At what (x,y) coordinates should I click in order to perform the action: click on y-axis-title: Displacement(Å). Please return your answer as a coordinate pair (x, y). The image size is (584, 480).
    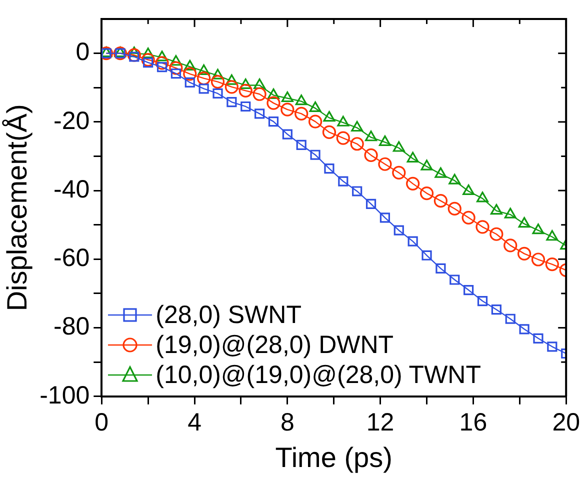
    Looking at the image, I should click on (17, 208).